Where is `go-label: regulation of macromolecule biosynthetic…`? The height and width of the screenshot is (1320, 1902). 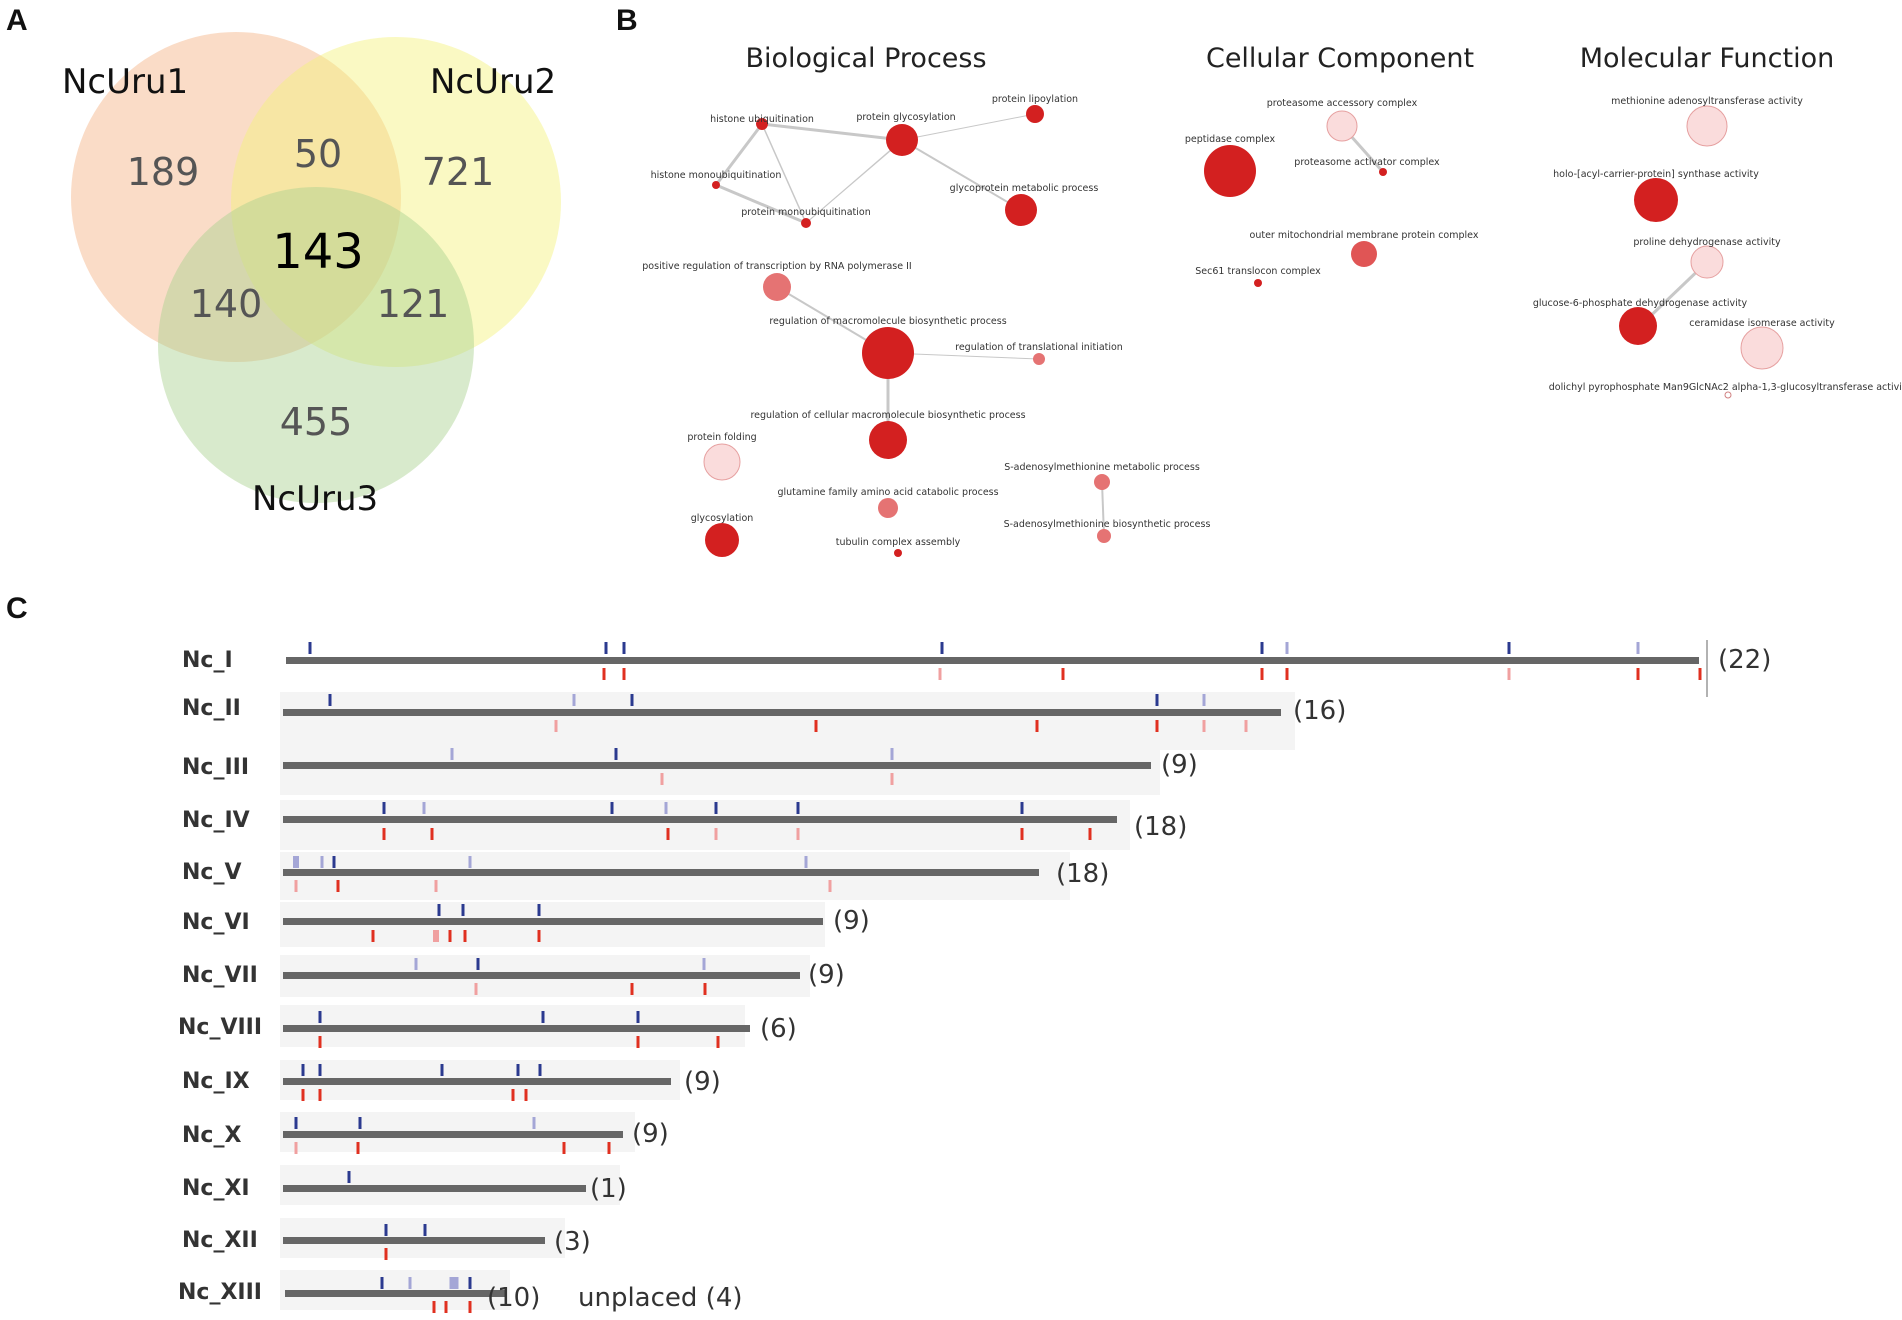 go-label: regulation of macromolecule biosynthetic… is located at coordinates (887, 321).